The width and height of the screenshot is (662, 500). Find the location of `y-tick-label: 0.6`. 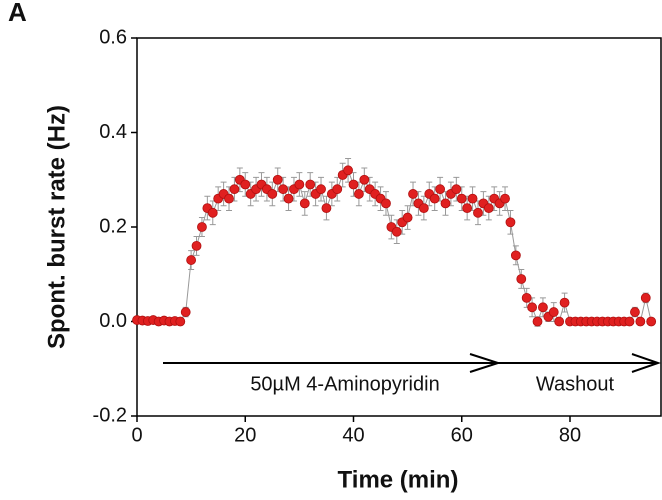

y-tick-label: 0.6 is located at coordinates (113, 37).